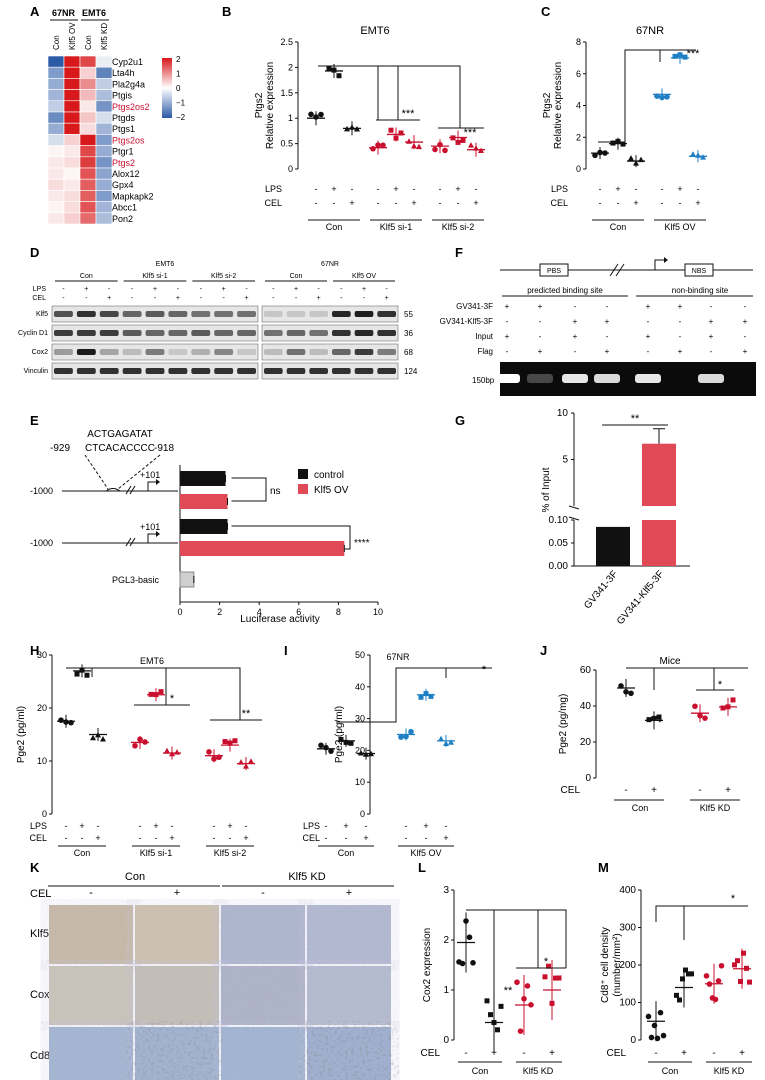 This screenshot has height=1080, width=765. What do you see at coordinates (60, 448) in the screenshot?
I see `promoter-pos-left: -929` at bounding box center [60, 448].